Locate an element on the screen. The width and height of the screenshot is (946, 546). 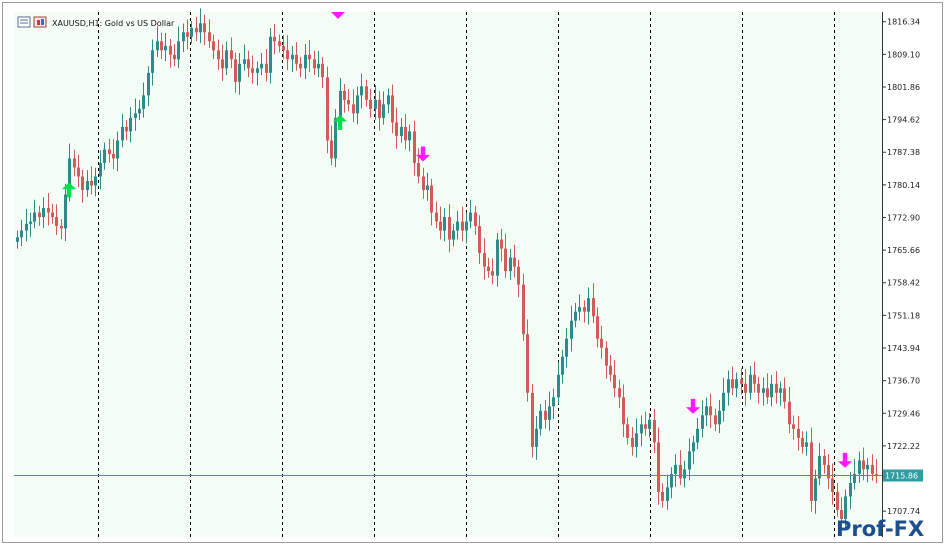
y-tick-label: 1801.86 is located at coordinates (903, 87).